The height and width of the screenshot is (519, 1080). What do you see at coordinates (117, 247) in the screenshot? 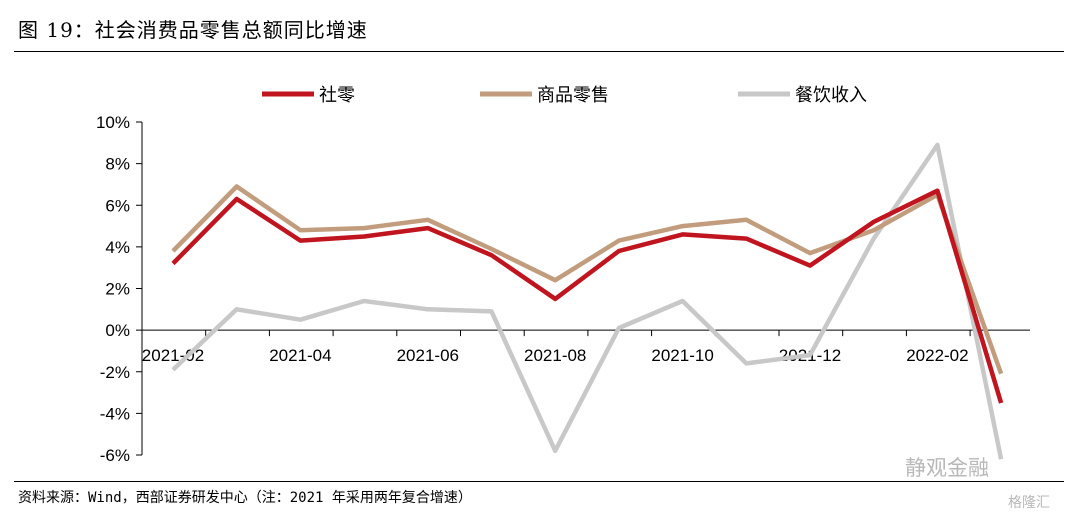
I see `y-tick-label: 4%` at bounding box center [117, 247].